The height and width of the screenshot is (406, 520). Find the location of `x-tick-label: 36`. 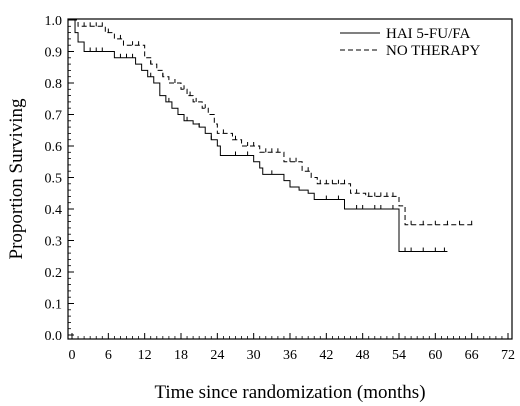

x-tick-label: 36 is located at coordinates (290, 355).